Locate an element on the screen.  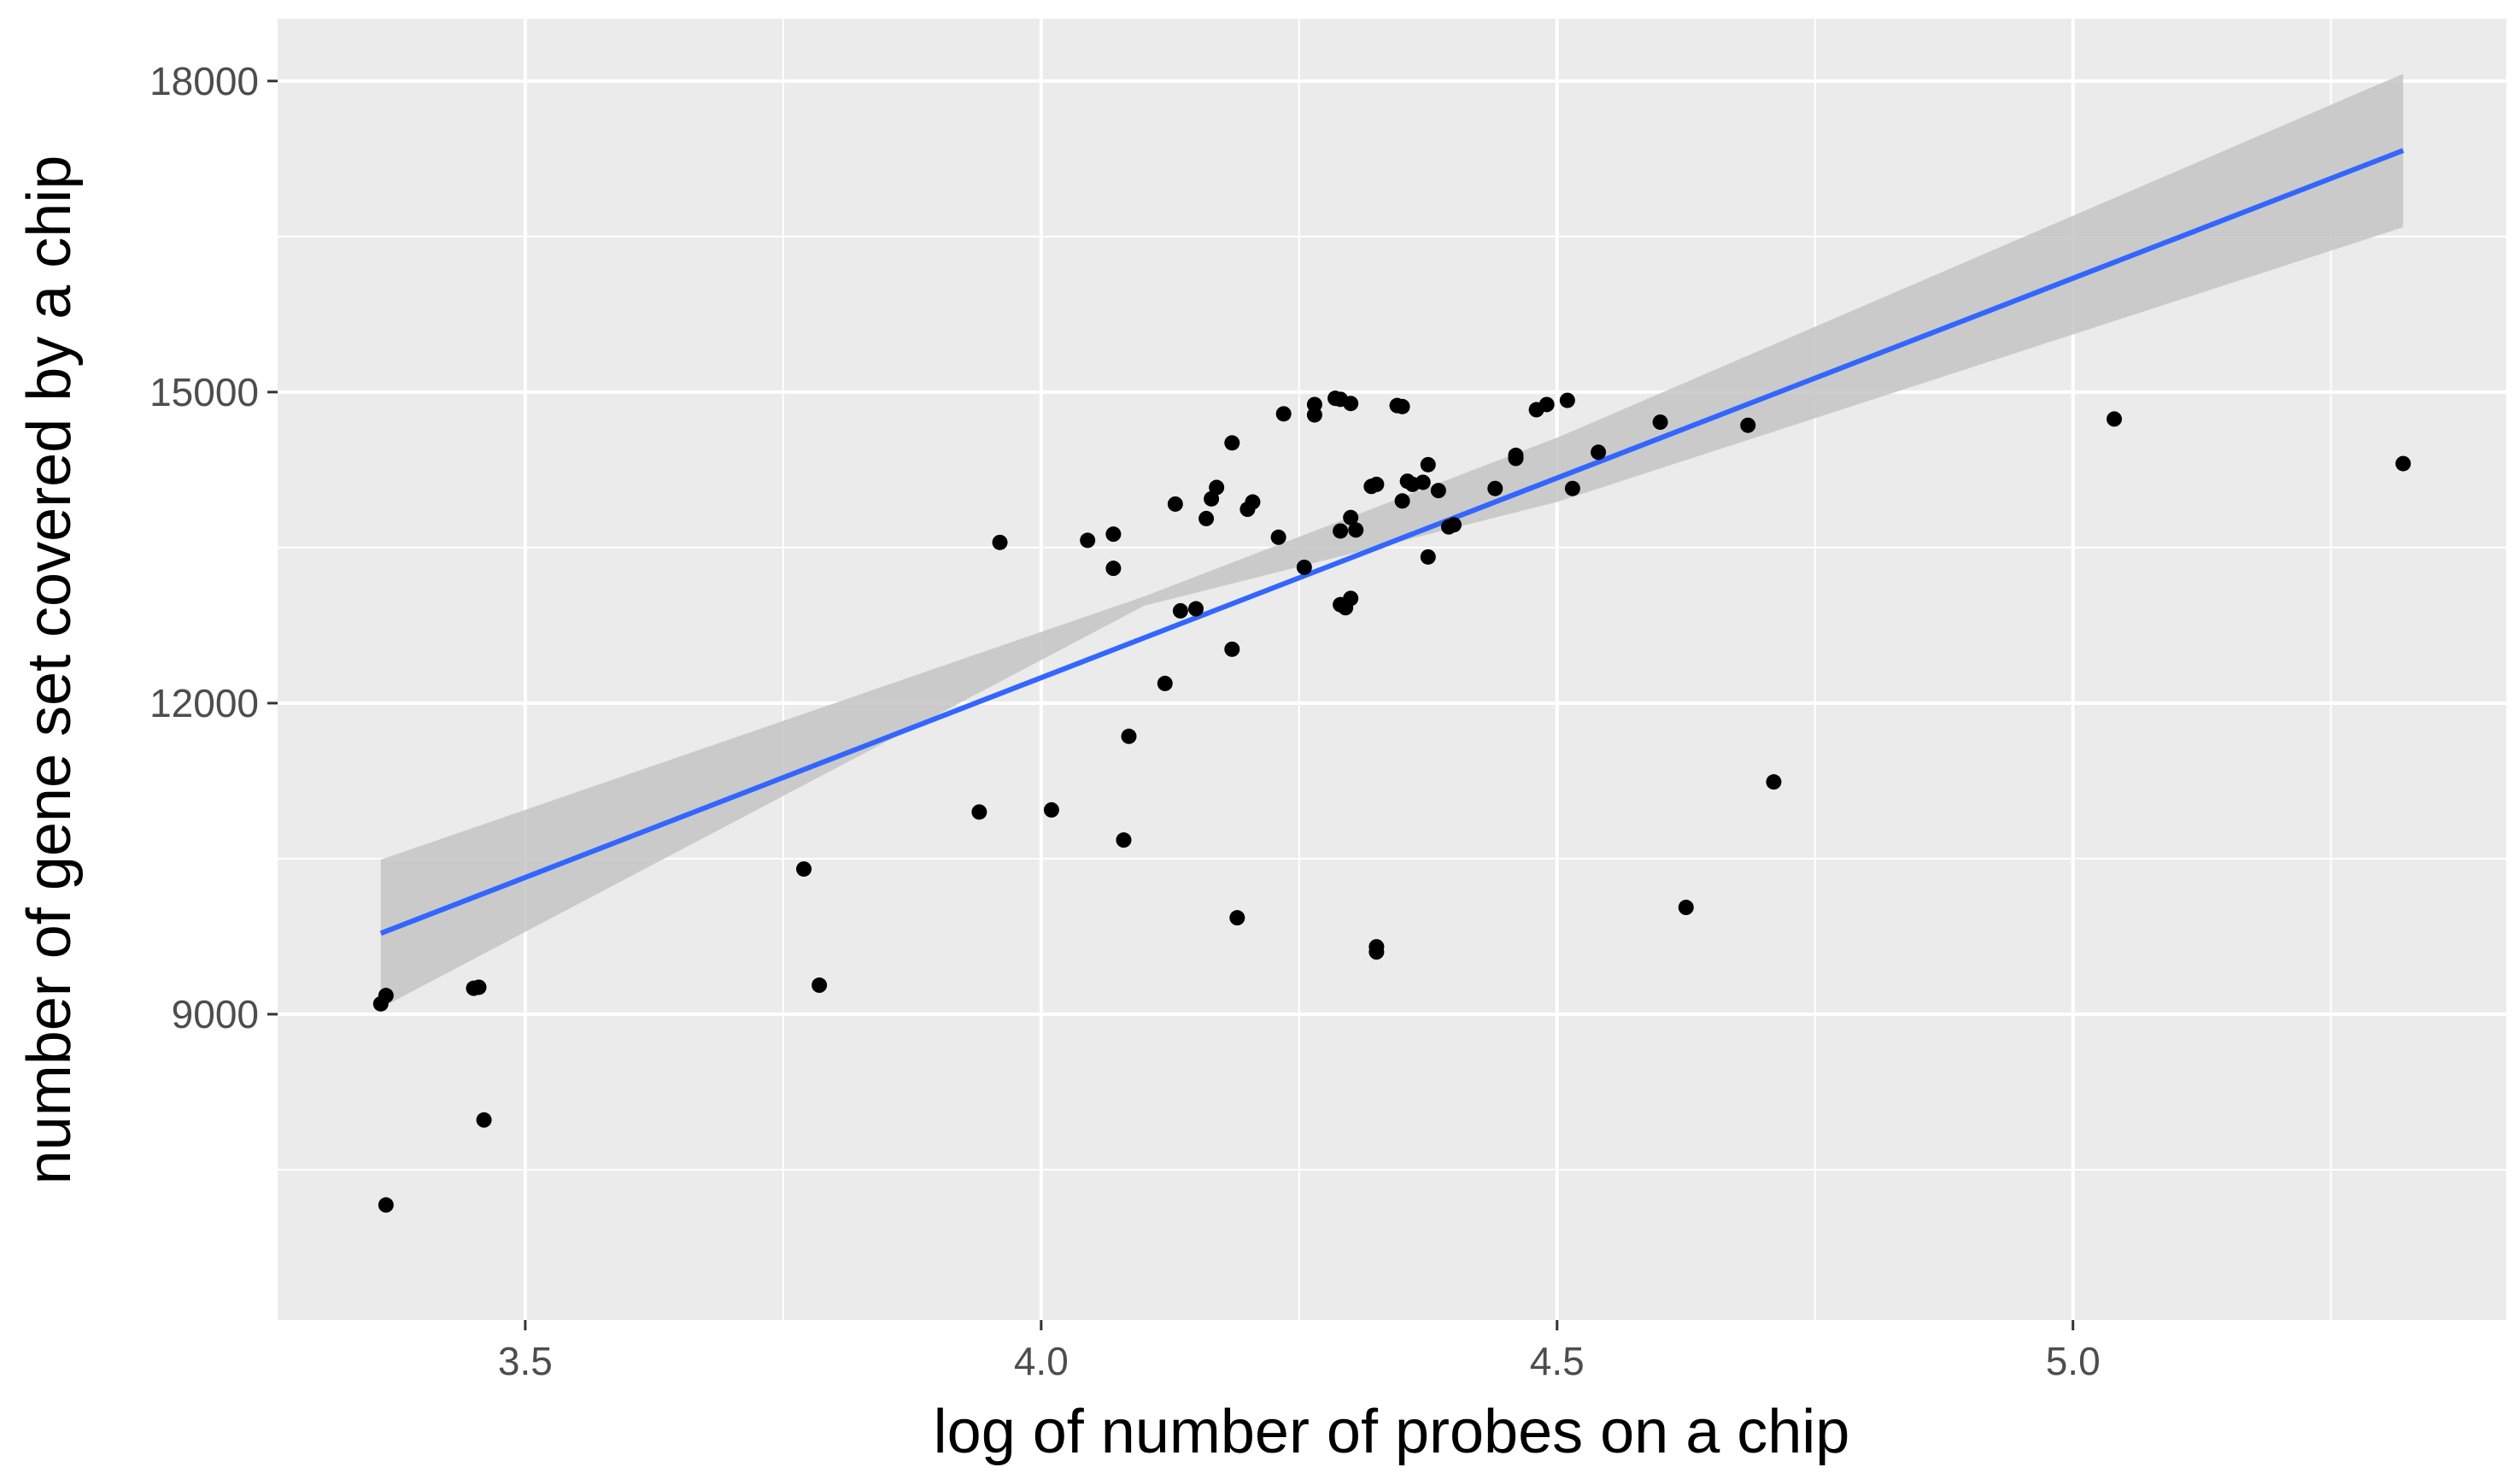
y-axis-title: number of gene set covered by a chip is located at coordinates (49, 671).